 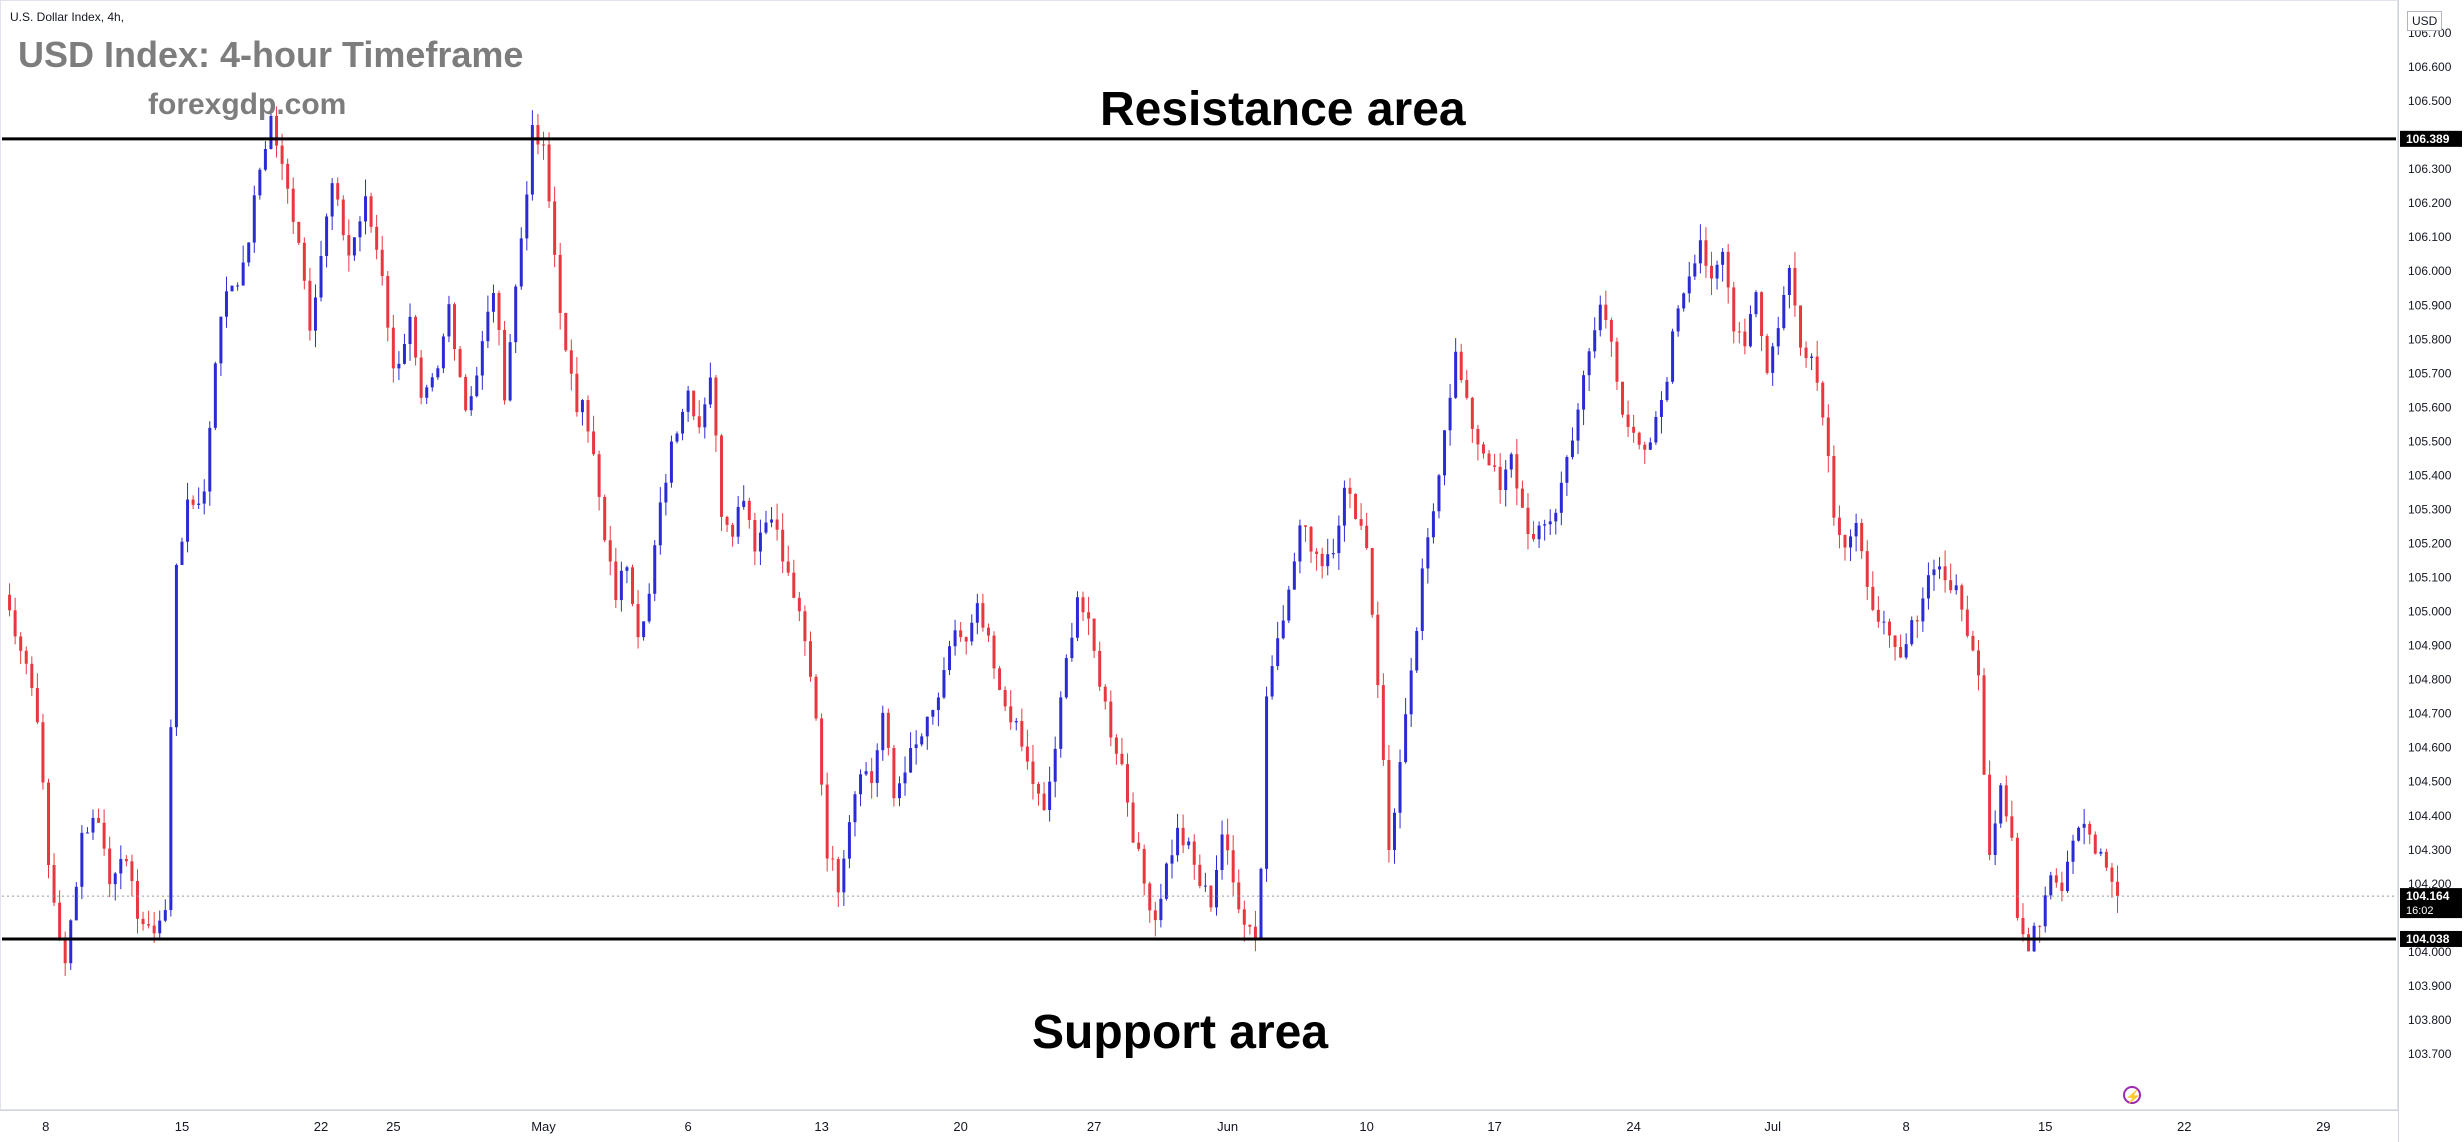 What do you see at coordinates (2430, 714) in the screenshot?
I see `y-tick-label: 104.700` at bounding box center [2430, 714].